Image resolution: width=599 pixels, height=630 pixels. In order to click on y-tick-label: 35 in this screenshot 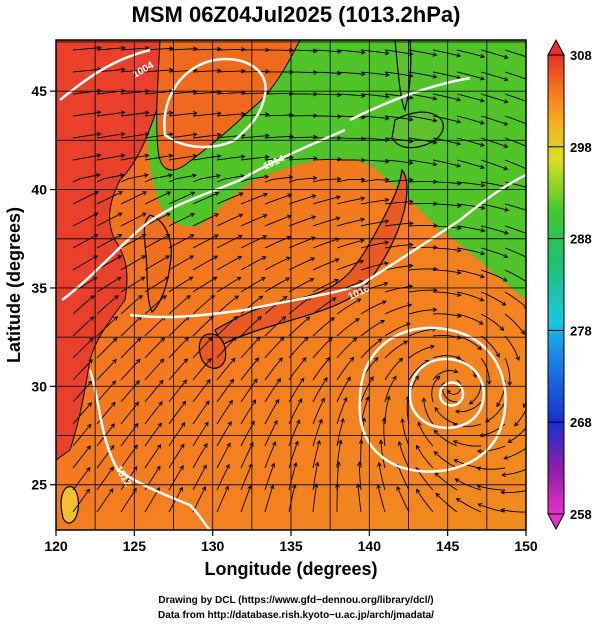, I will do `click(39, 288)`.